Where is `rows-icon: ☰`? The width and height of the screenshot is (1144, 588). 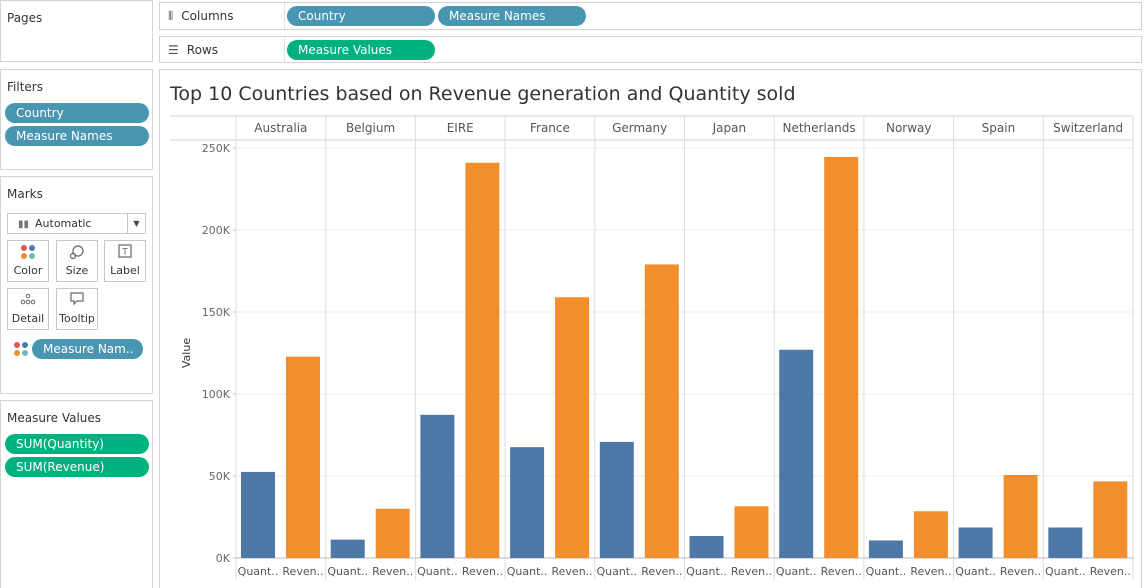 rows-icon: ☰ is located at coordinates (173, 49).